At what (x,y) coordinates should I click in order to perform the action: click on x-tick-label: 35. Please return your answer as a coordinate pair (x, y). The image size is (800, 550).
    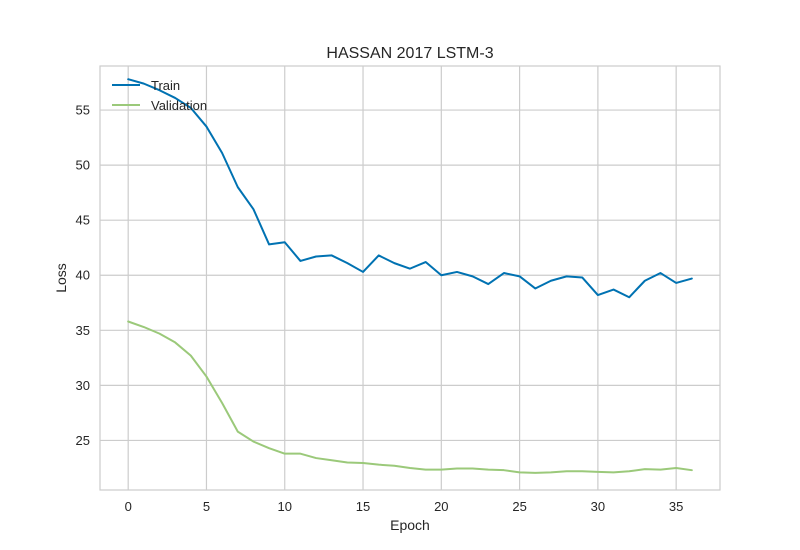
    Looking at the image, I should click on (676, 506).